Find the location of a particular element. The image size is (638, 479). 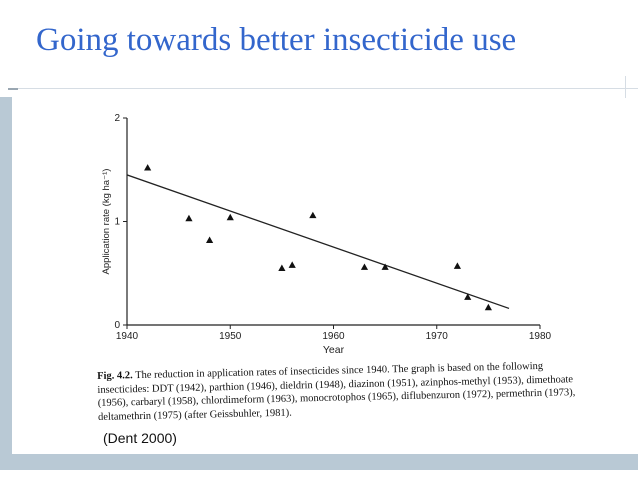

y-tick-label: 0 is located at coordinates (117, 325).